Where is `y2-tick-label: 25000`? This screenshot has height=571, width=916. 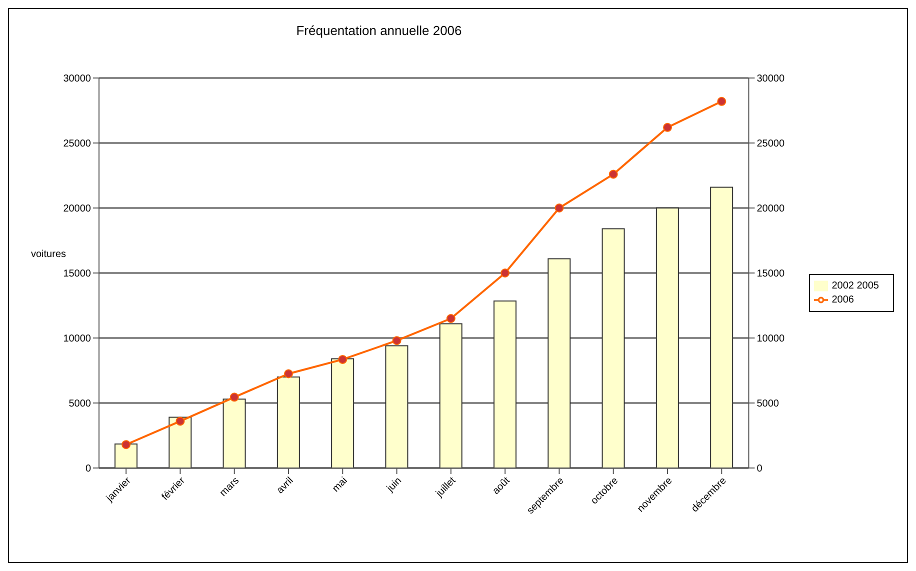
y2-tick-label: 25000 is located at coordinates (770, 144).